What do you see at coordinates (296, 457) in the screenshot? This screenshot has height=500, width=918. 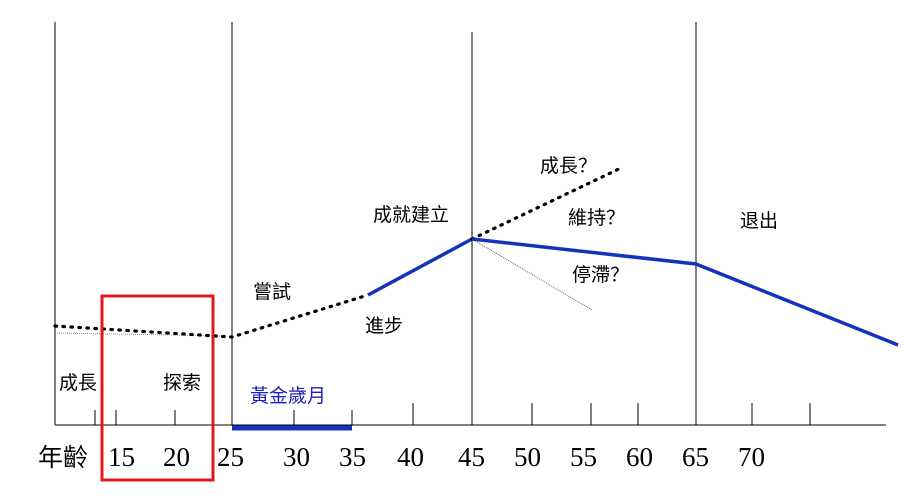 I see `tick-label: 30` at bounding box center [296, 457].